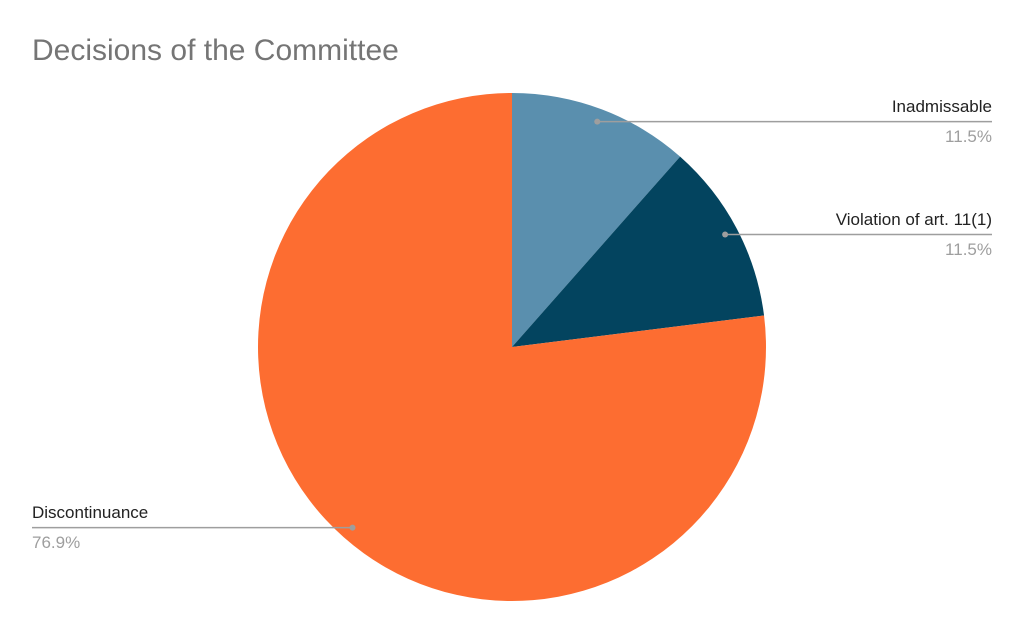  What do you see at coordinates (942, 106) in the screenshot?
I see `slice-label: Inadmissable` at bounding box center [942, 106].